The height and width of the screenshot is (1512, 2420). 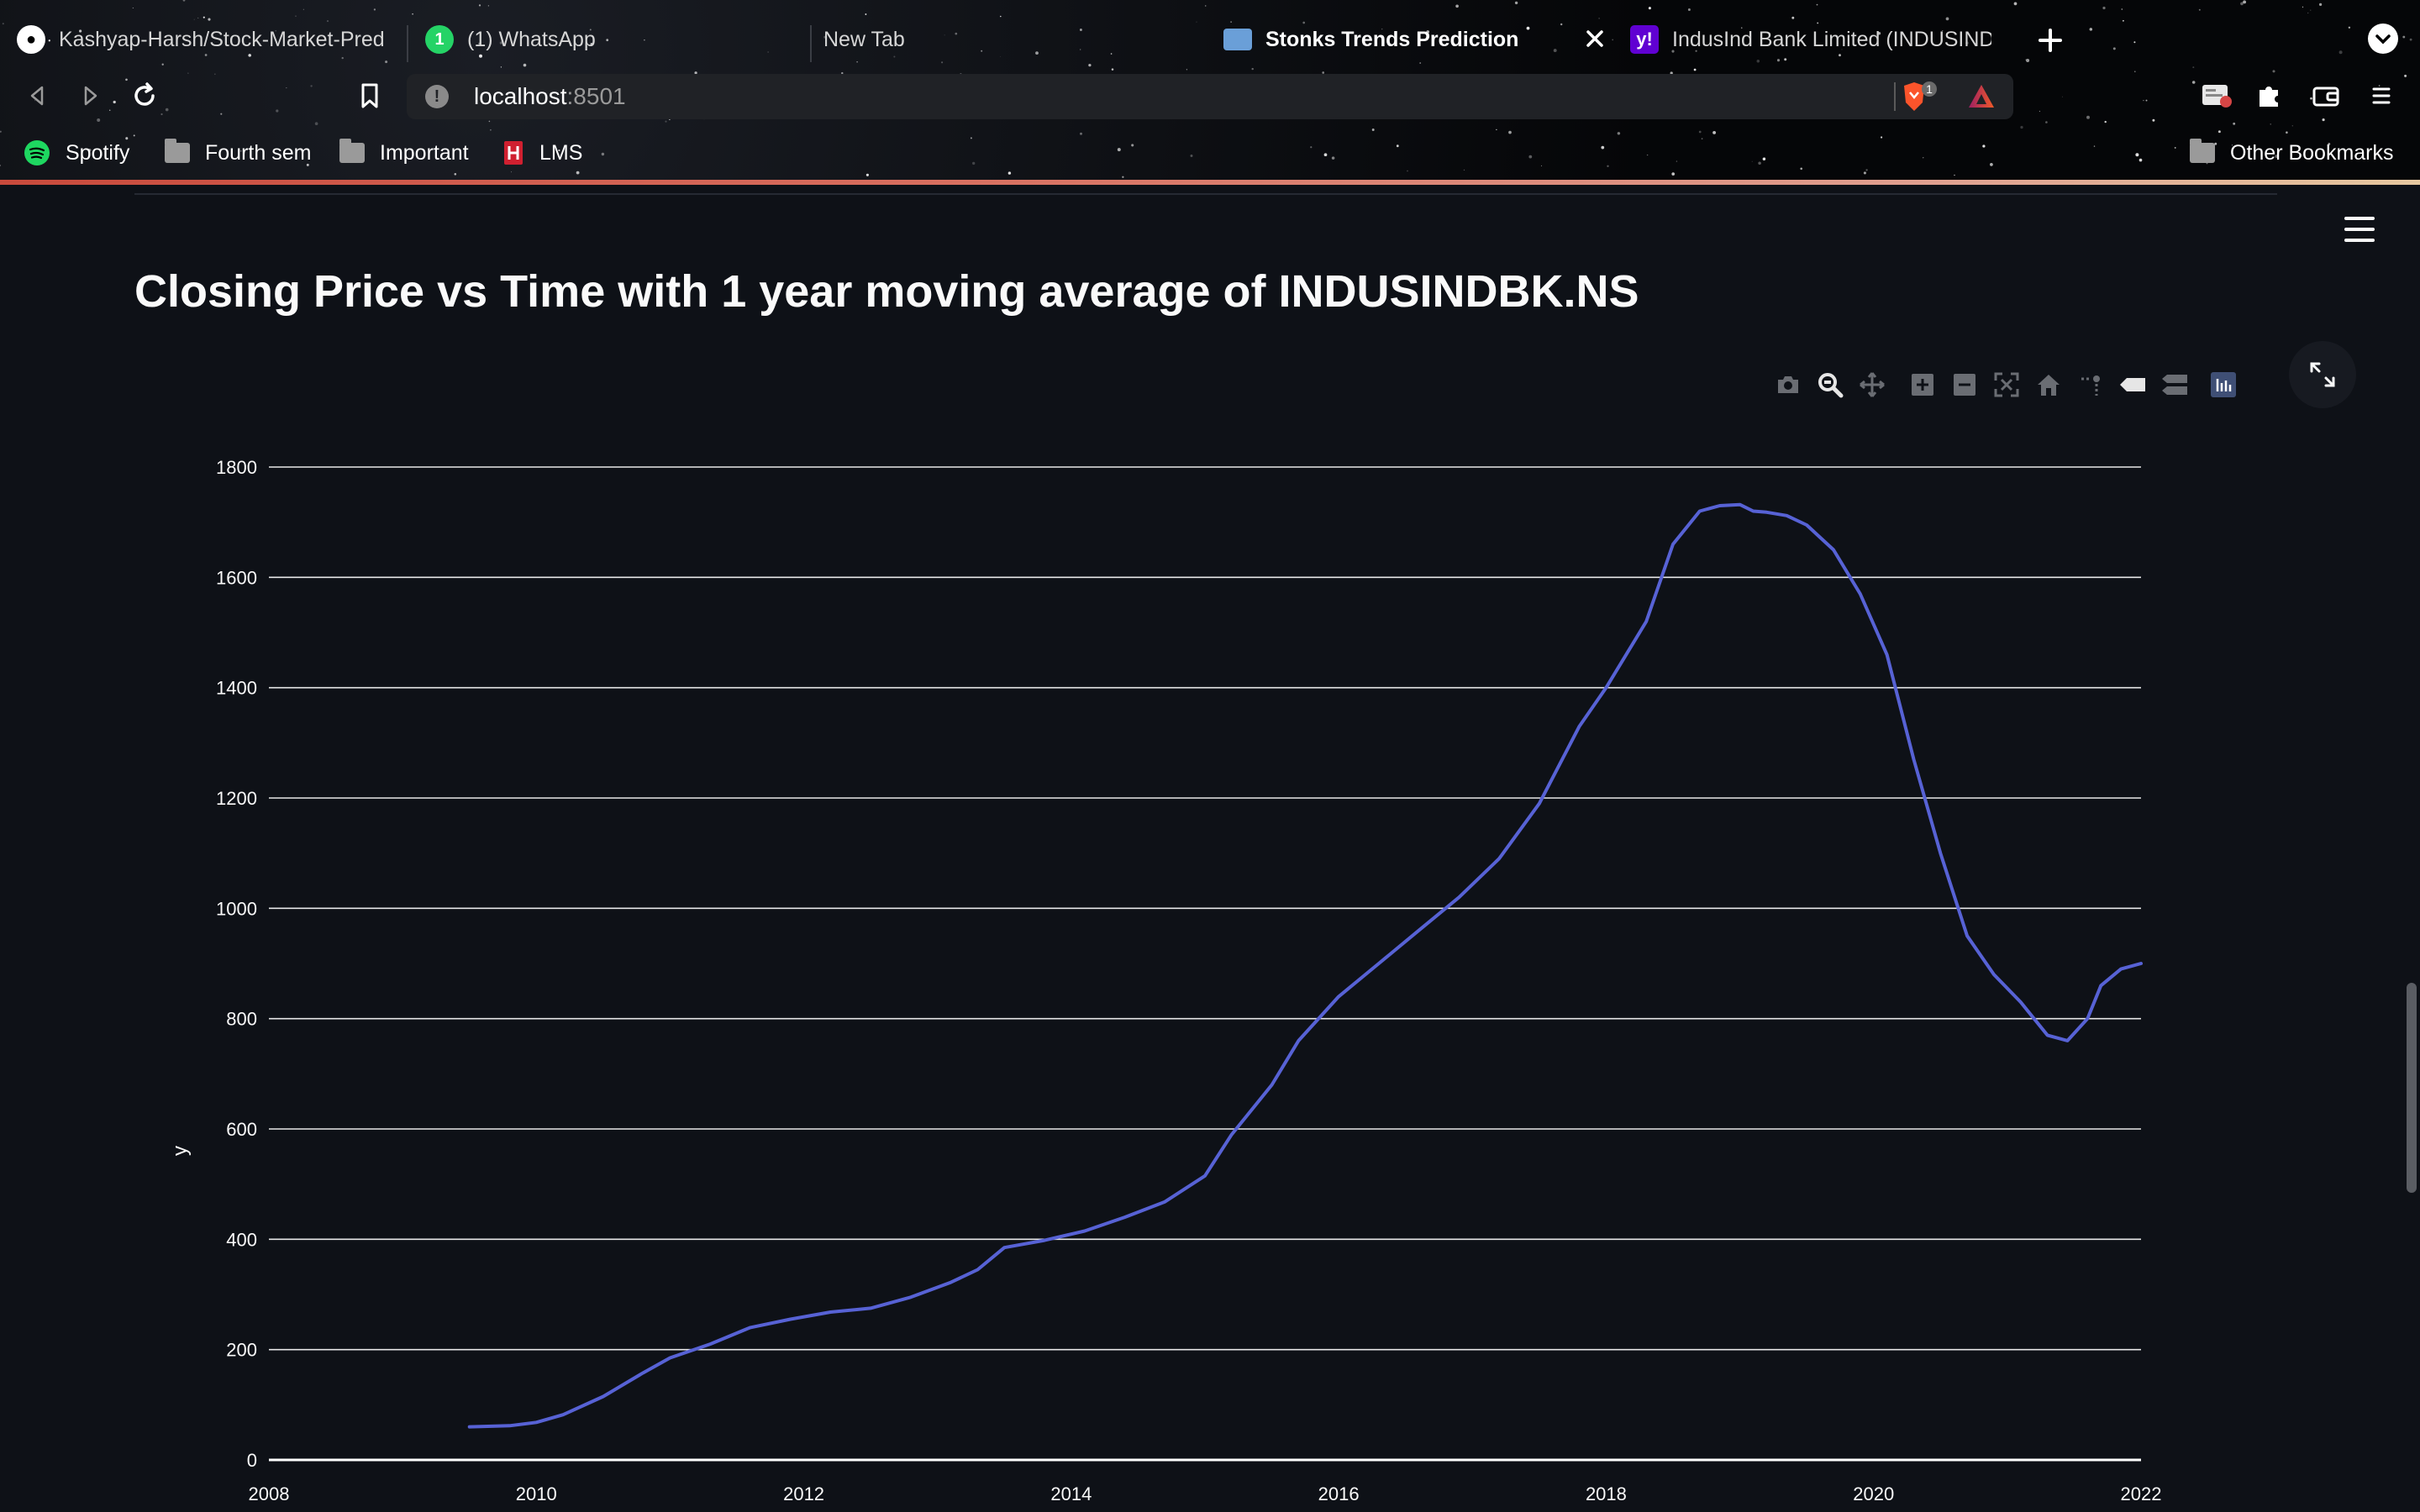 I want to click on tab-content-accent-bar, so click(x=1210, y=182).